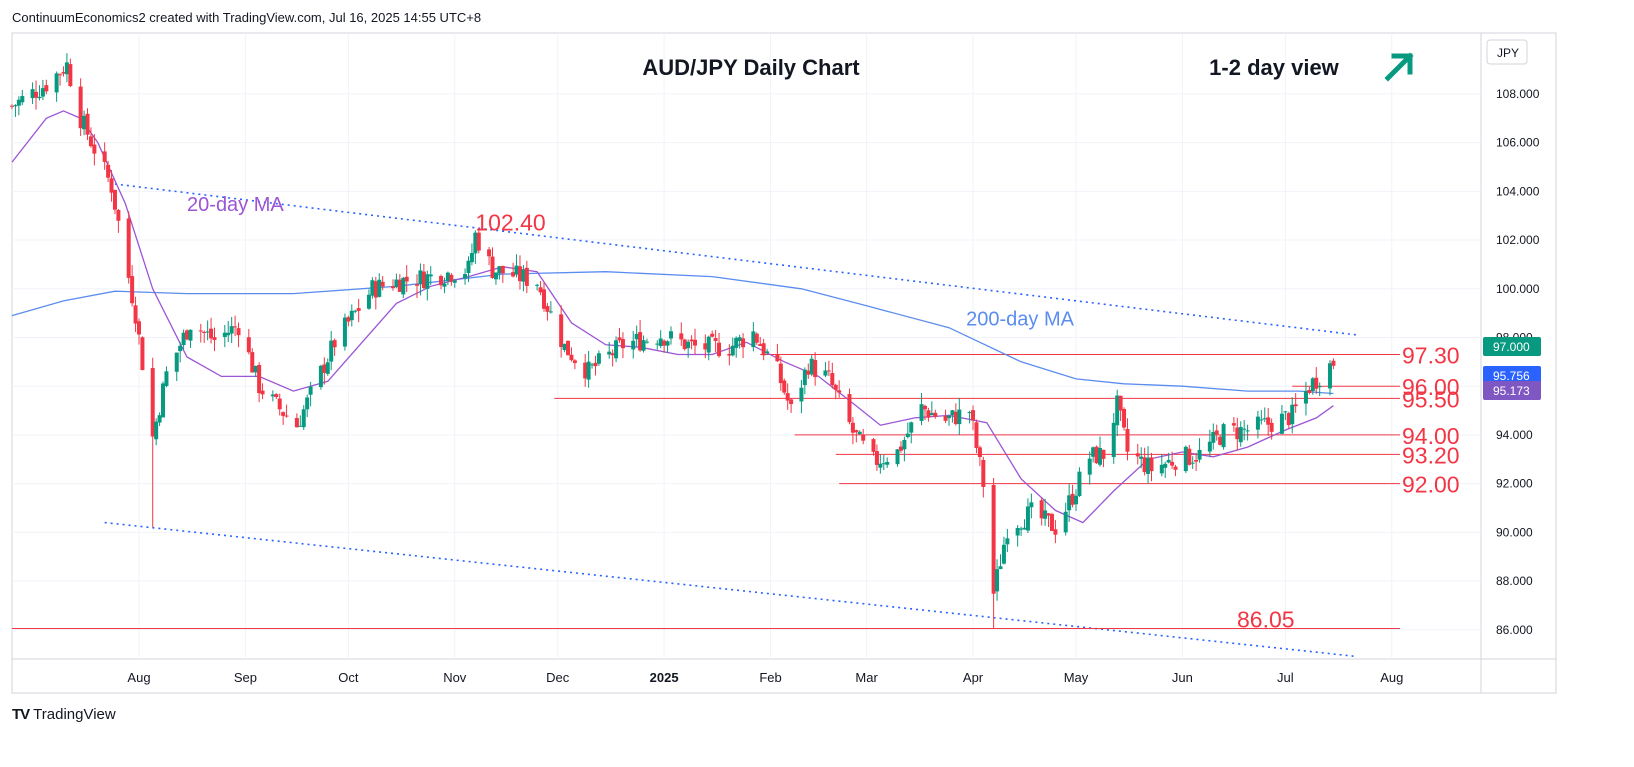 The image size is (1634, 767). I want to click on price-badge-label: 95.173, so click(1511, 391).